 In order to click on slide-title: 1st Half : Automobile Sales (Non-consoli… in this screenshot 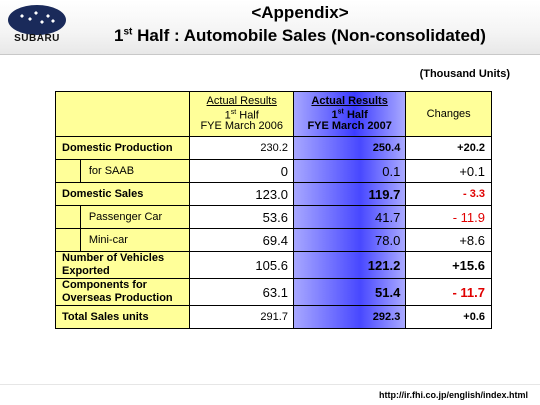, I will do `click(300, 35)`.